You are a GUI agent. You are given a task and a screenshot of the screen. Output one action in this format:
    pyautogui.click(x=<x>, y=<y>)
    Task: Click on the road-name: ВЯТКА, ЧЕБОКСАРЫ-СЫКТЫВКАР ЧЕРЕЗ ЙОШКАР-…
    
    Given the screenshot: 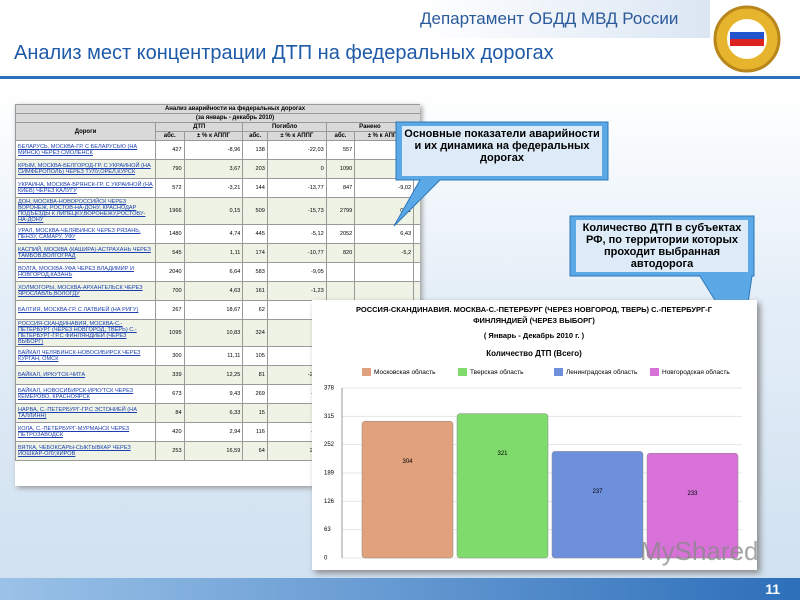 What is the action you would take?
    pyautogui.click(x=85, y=451)
    